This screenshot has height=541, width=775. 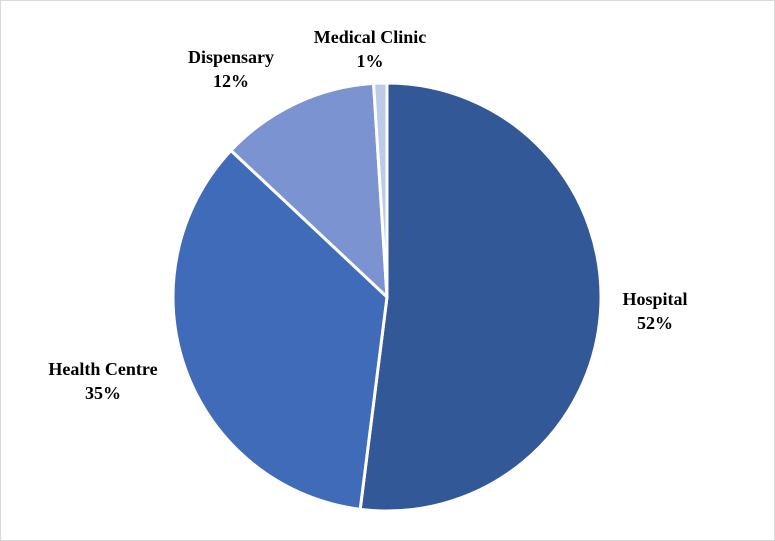 What do you see at coordinates (380, 190) in the screenshot?
I see `pie-slice-medical-clinic` at bounding box center [380, 190].